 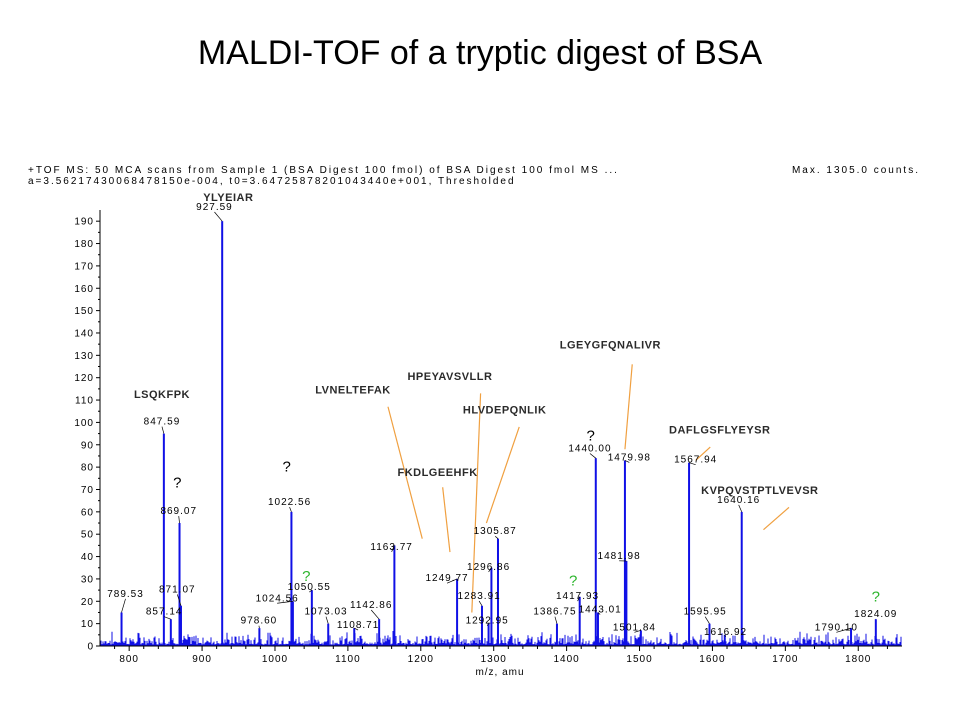 What do you see at coordinates (325, 612) in the screenshot?
I see `peak-label-10: 1073.03` at bounding box center [325, 612].